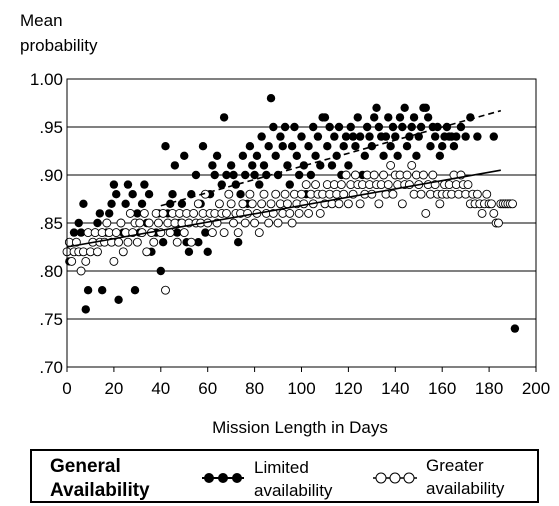  I want to click on y-tick-label: 1.00, so click(46, 79).